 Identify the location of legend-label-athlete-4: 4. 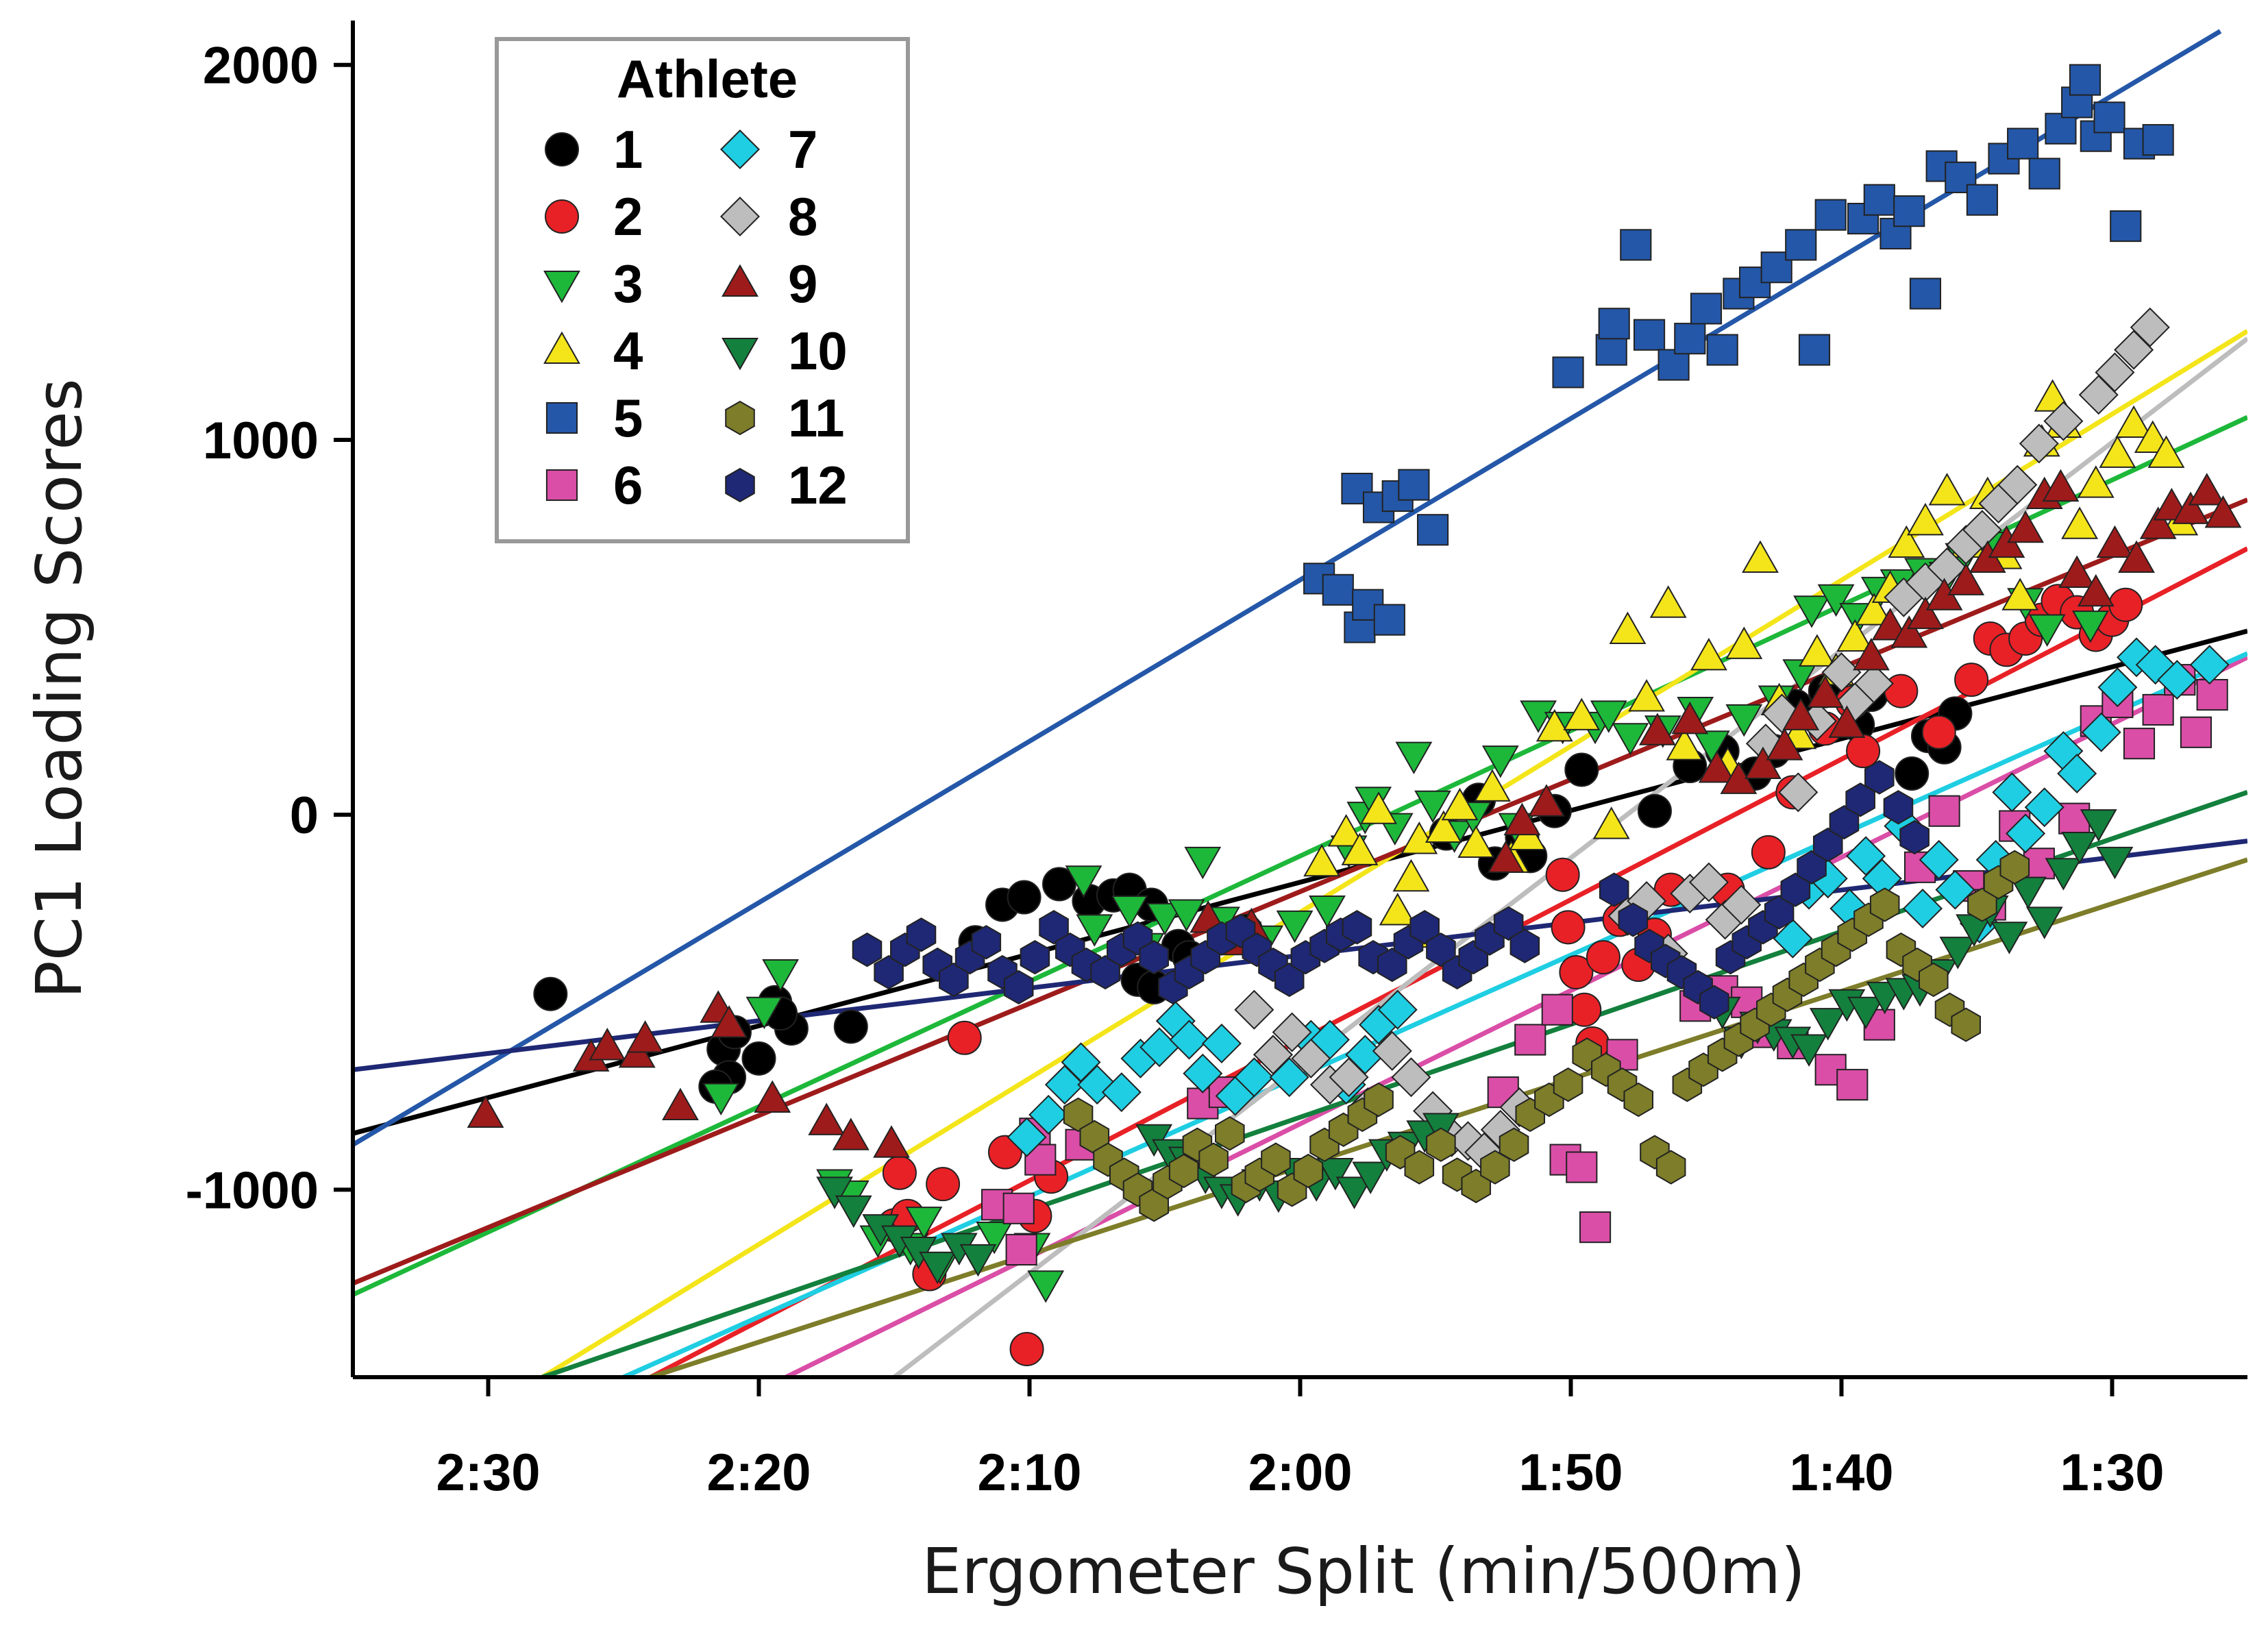
(628, 351).